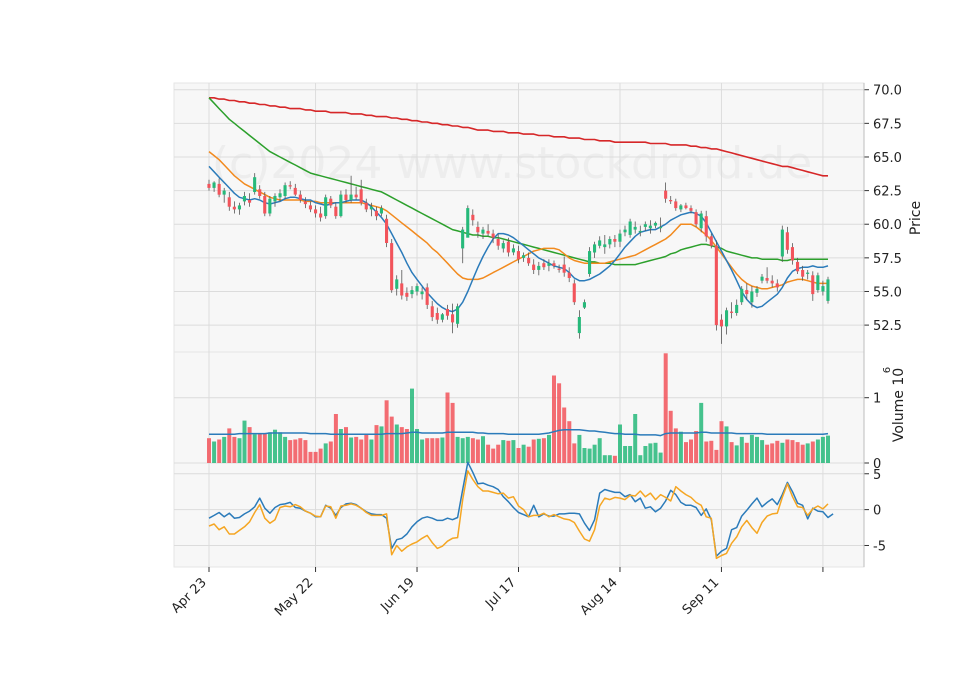  Describe the element at coordinates (518, 137) in the screenshot. I see `ma-200-line` at that location.